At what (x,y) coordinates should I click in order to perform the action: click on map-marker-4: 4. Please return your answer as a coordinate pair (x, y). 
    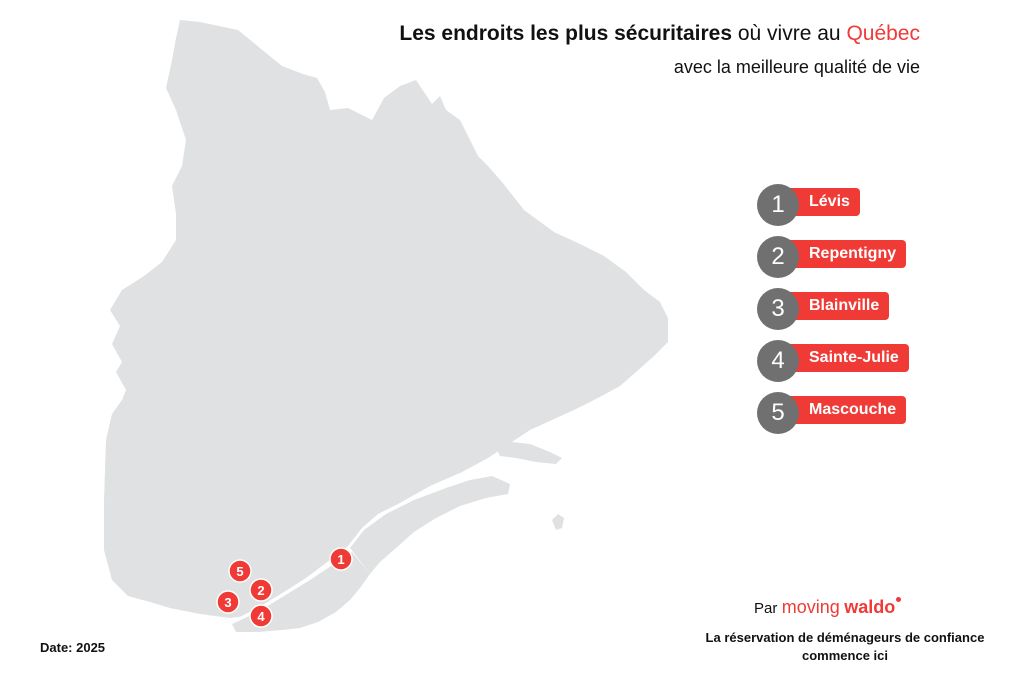
    Looking at the image, I should click on (261, 616).